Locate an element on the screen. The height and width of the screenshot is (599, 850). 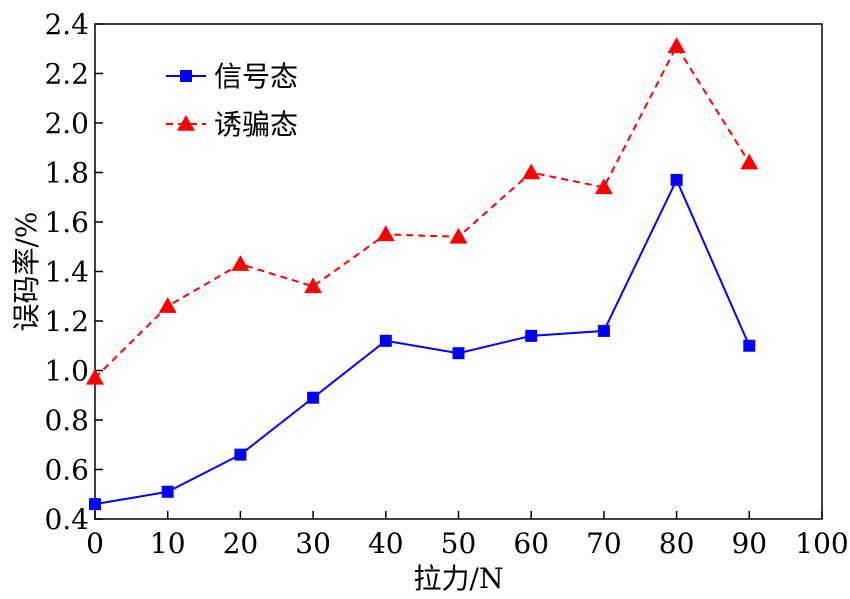
x-tick-label: 70 is located at coordinates (604, 543).